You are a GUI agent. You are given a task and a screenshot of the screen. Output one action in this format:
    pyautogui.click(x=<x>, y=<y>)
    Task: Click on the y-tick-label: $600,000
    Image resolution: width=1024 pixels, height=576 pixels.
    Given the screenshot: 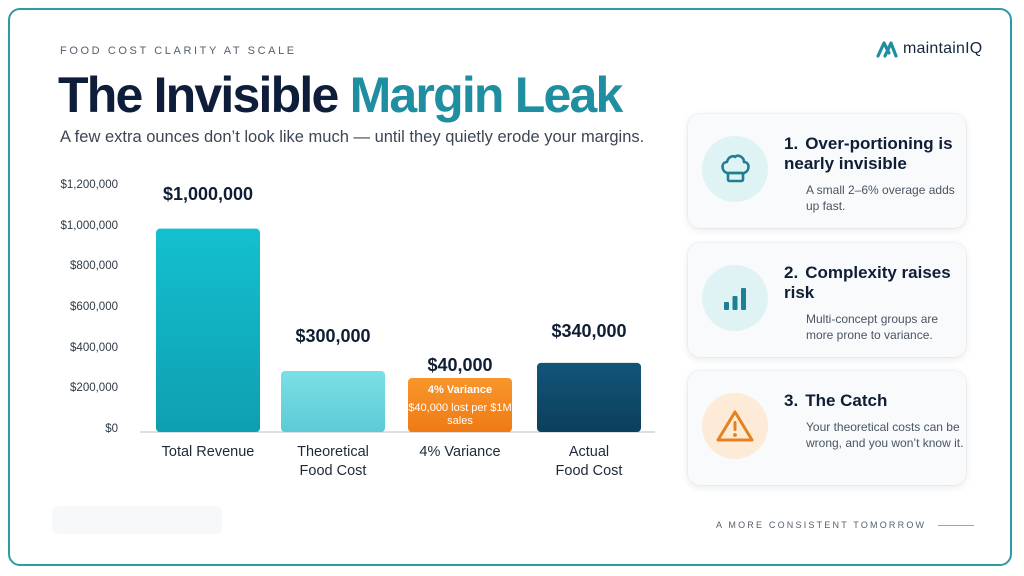 What is the action you would take?
    pyautogui.click(x=94, y=307)
    